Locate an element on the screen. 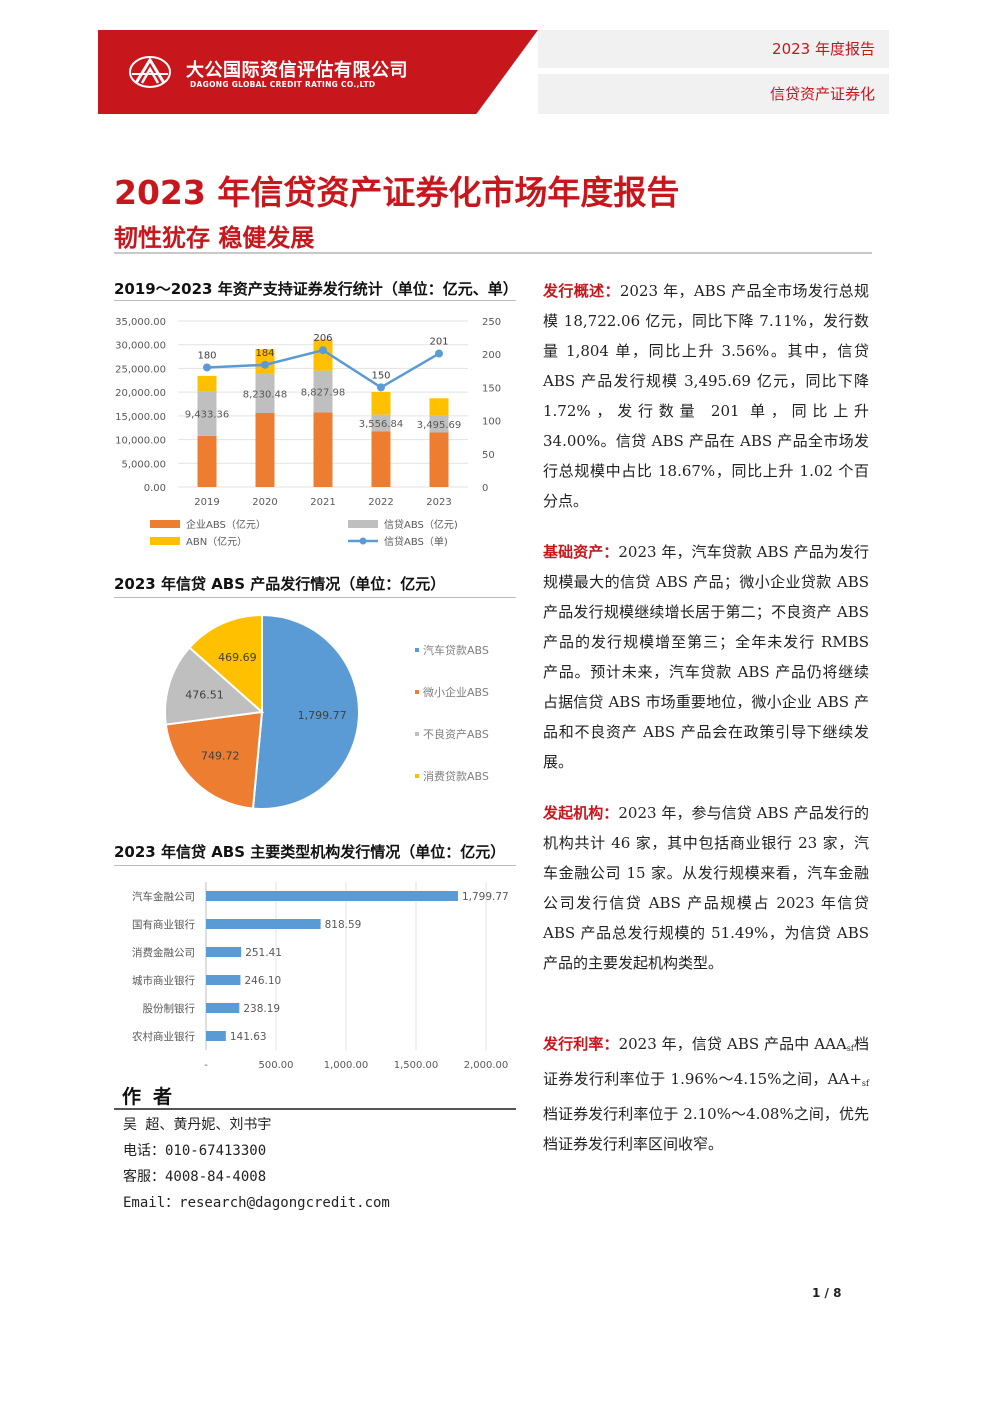 This screenshot has height=1403, width=992. overview-lead: 发行概述： is located at coordinates (581, 291).